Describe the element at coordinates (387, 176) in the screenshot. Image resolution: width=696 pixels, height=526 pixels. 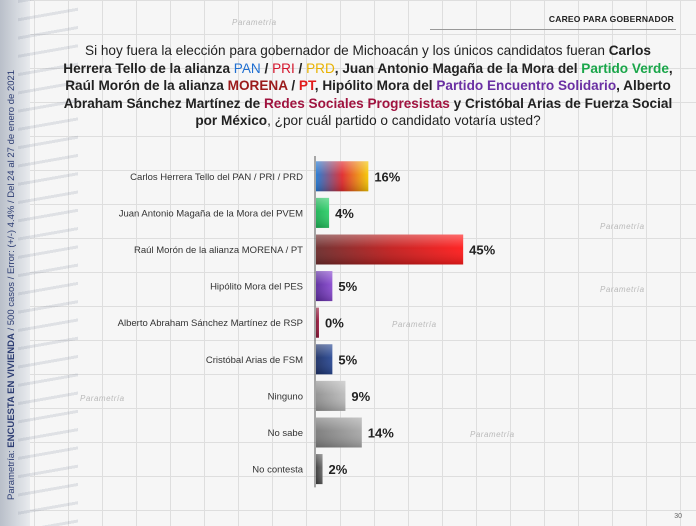
I see `value-label: 16%` at that location.